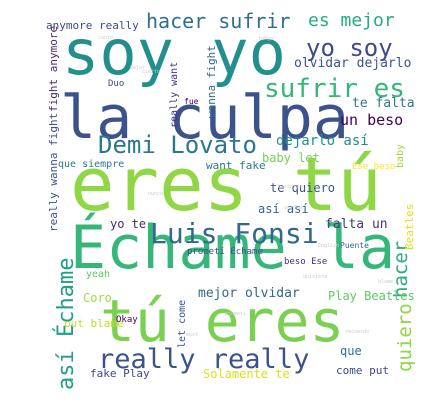  What do you see at coordinates (97, 298) in the screenshot?
I see `cloud-word: Coro` at bounding box center [97, 298].